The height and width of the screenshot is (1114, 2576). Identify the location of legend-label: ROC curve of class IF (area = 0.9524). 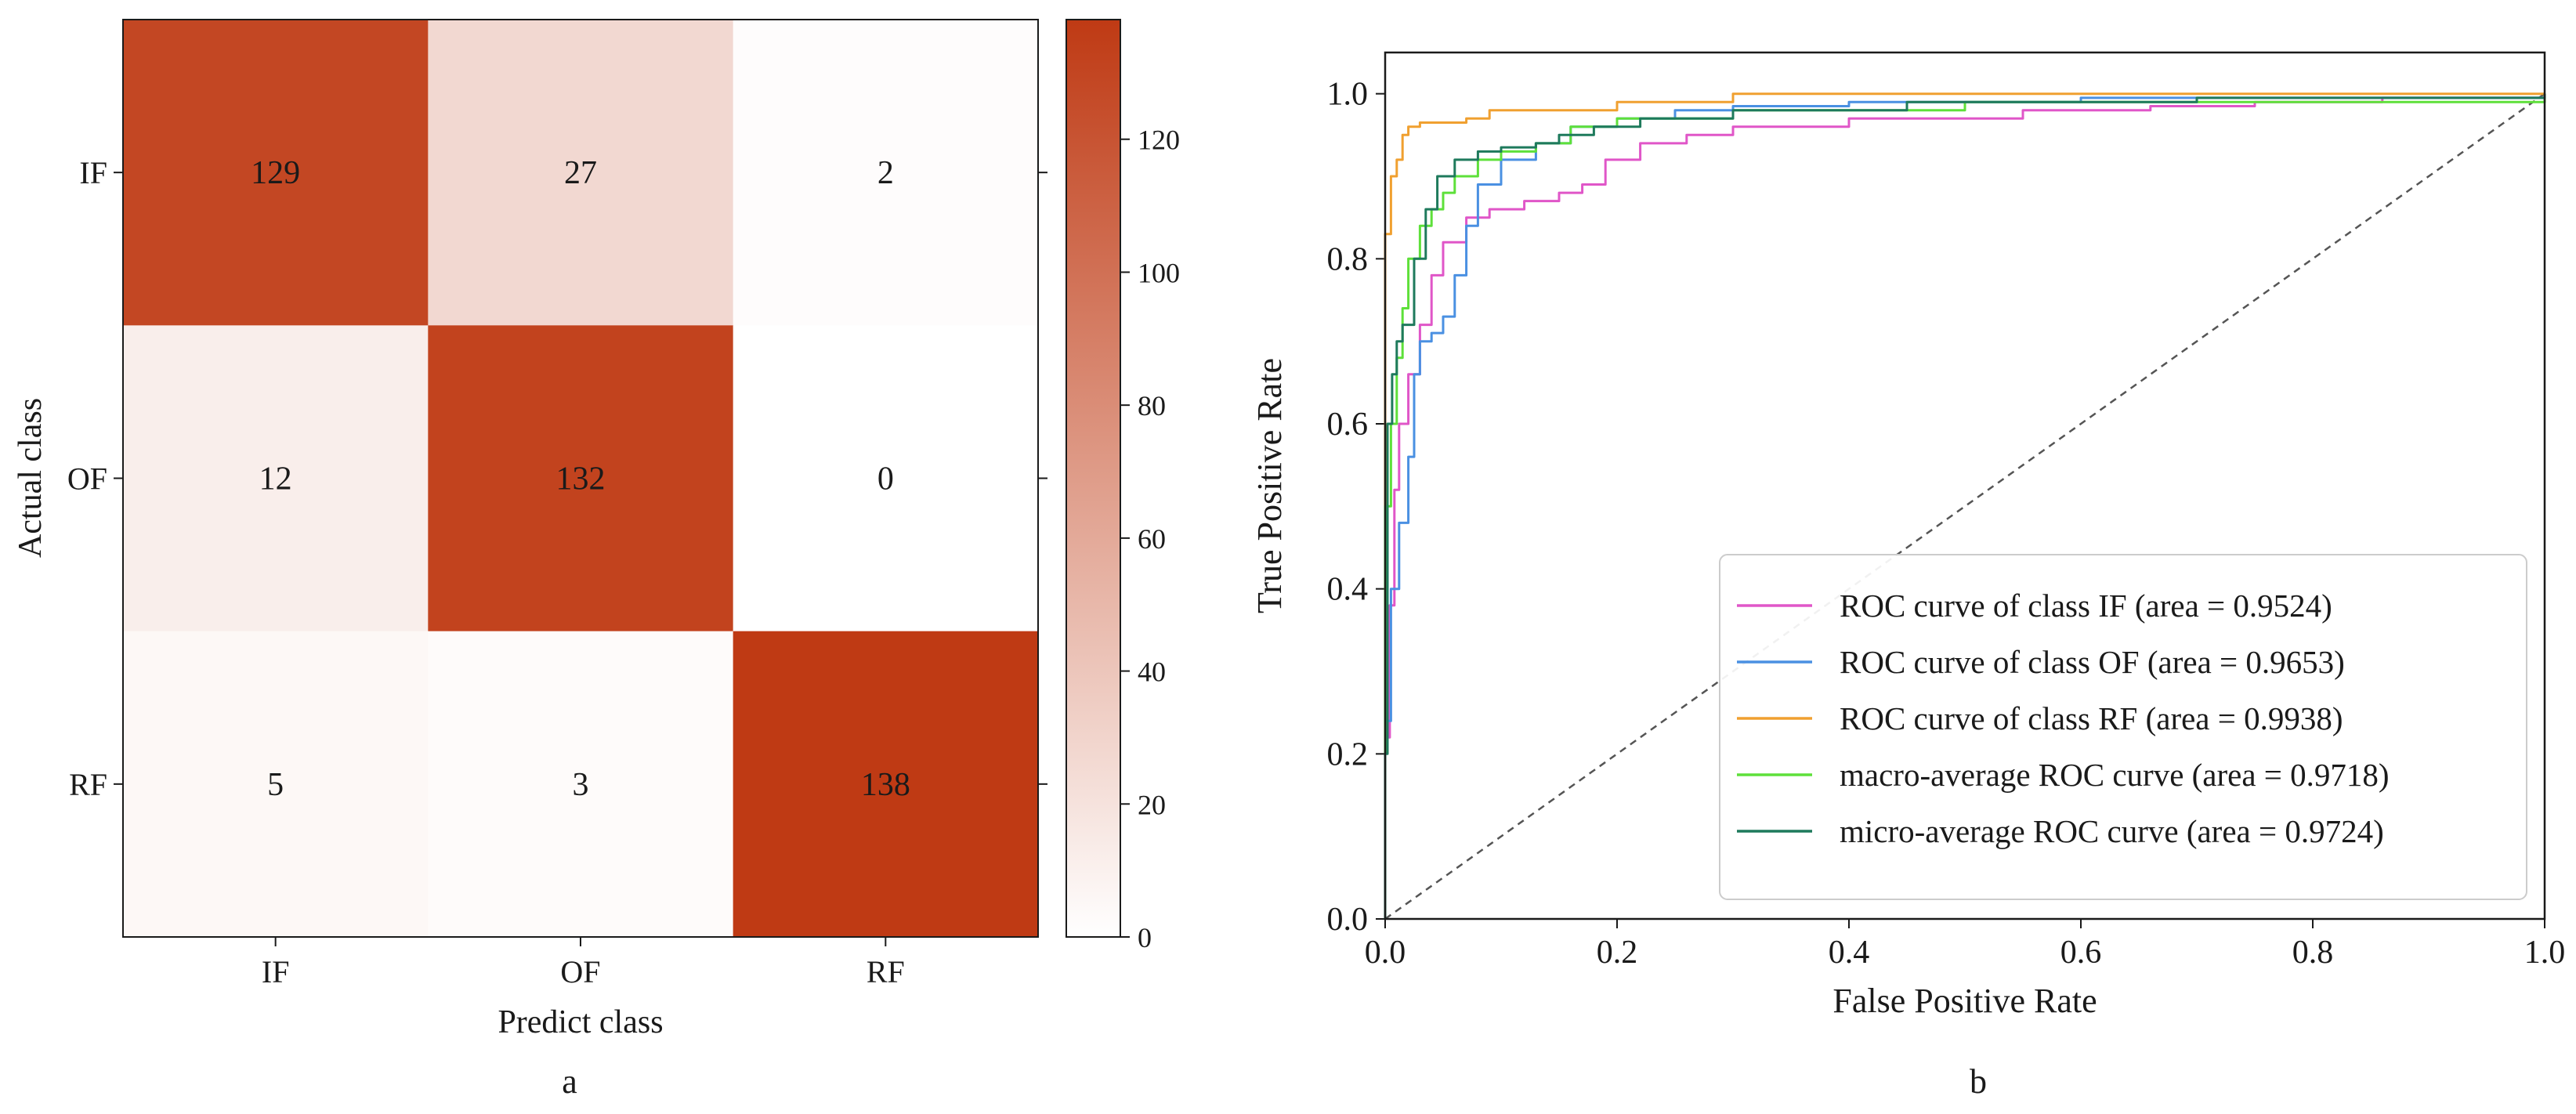
(2086, 606).